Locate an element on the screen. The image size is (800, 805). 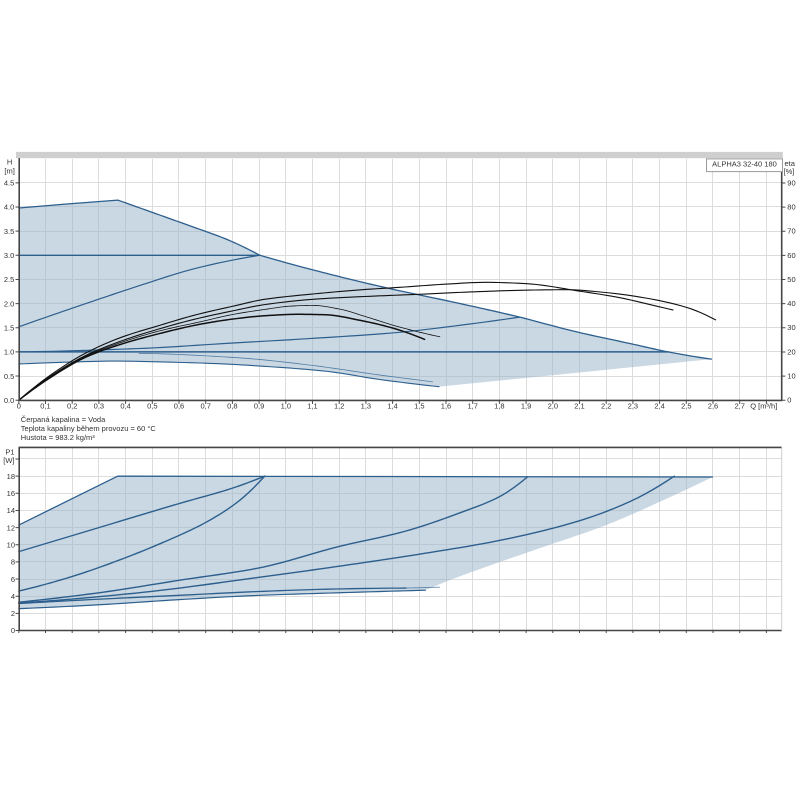
svg-text: 40 is located at coordinates (791, 303).